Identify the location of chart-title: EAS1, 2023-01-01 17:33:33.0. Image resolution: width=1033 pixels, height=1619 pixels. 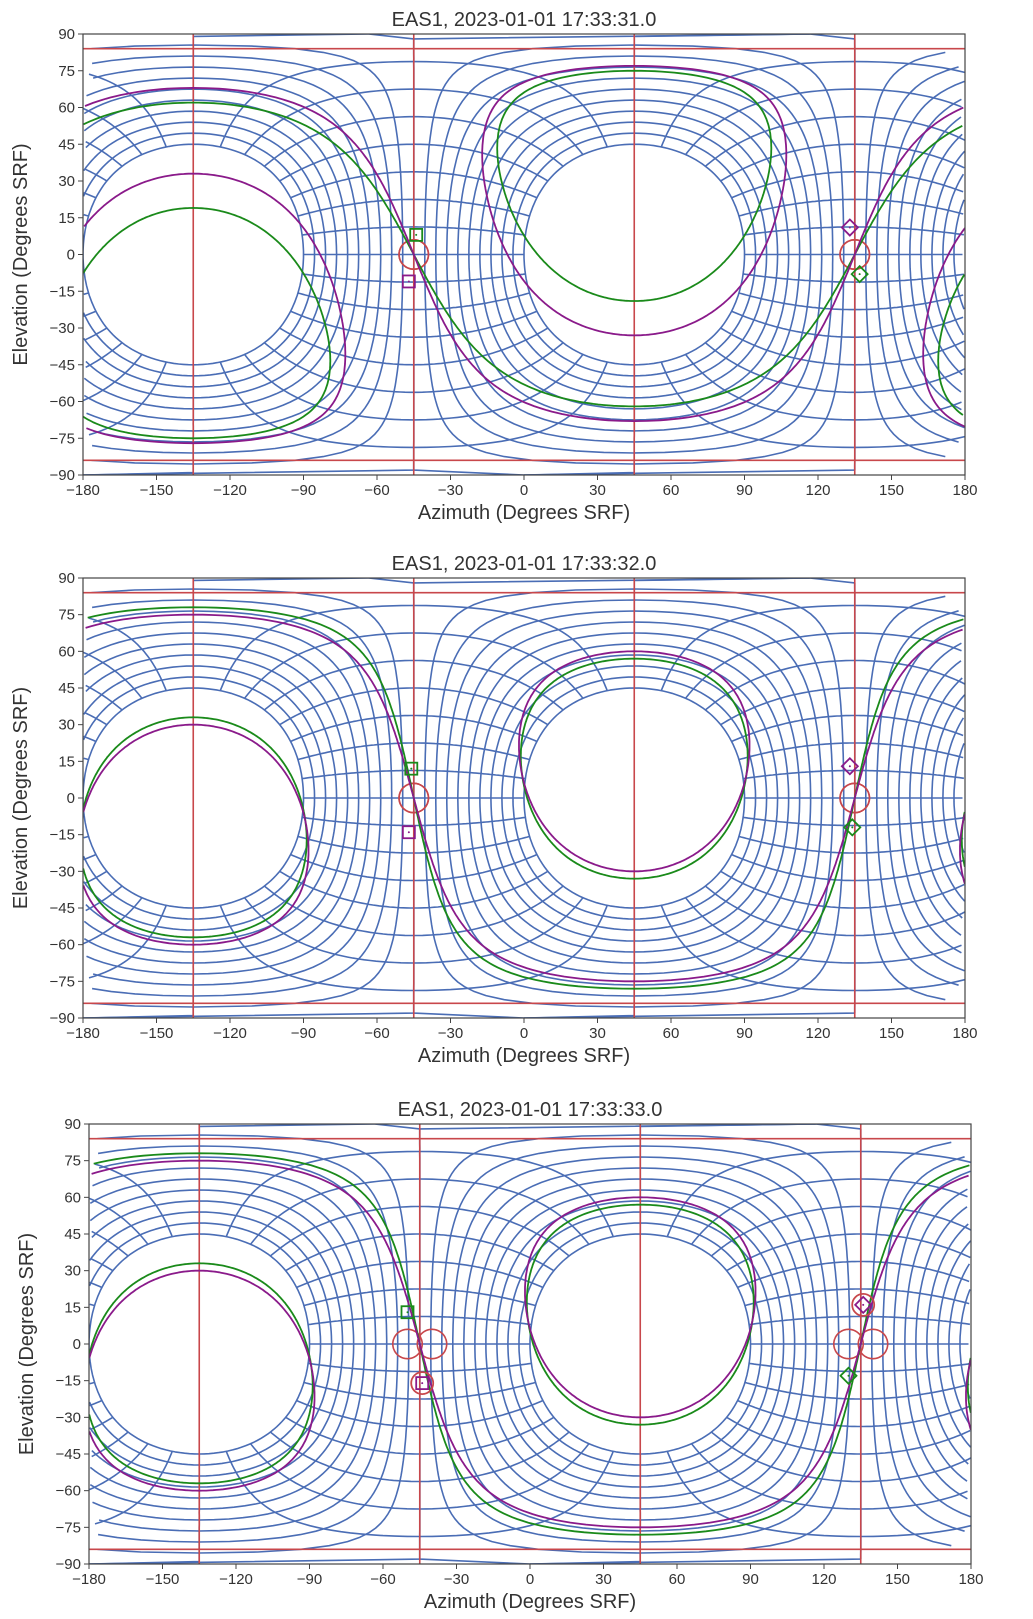
(530, 1110).